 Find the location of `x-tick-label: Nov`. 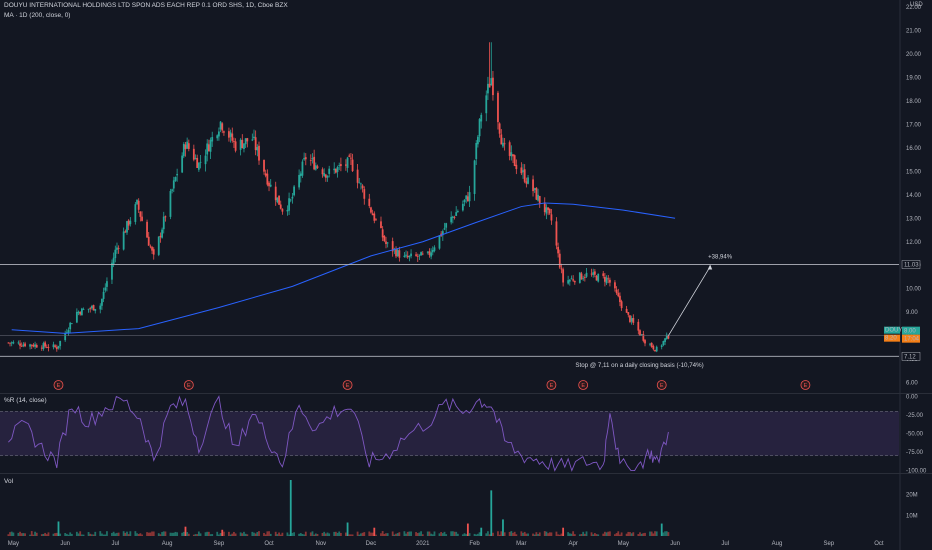

x-tick-label: Nov is located at coordinates (320, 544).